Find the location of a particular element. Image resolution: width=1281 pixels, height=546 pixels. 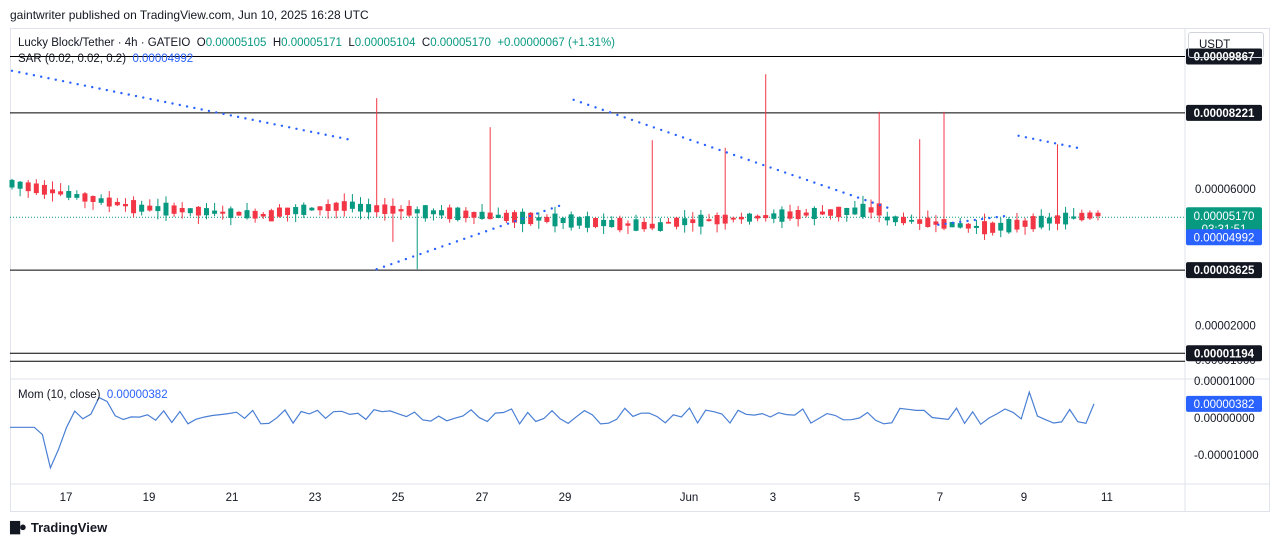

open-label: O is located at coordinates (201, 43).